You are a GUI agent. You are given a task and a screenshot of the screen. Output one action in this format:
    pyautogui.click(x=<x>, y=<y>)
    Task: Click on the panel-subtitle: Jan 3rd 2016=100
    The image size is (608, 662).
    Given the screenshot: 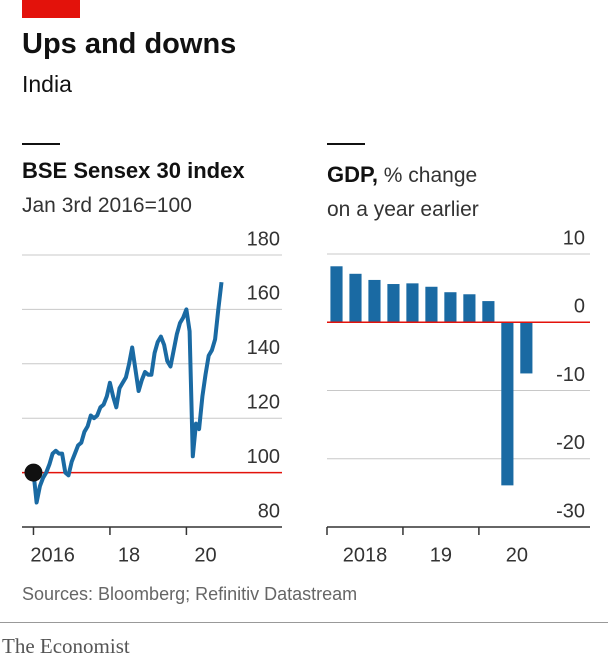 What is the action you would take?
    pyautogui.click(x=107, y=205)
    